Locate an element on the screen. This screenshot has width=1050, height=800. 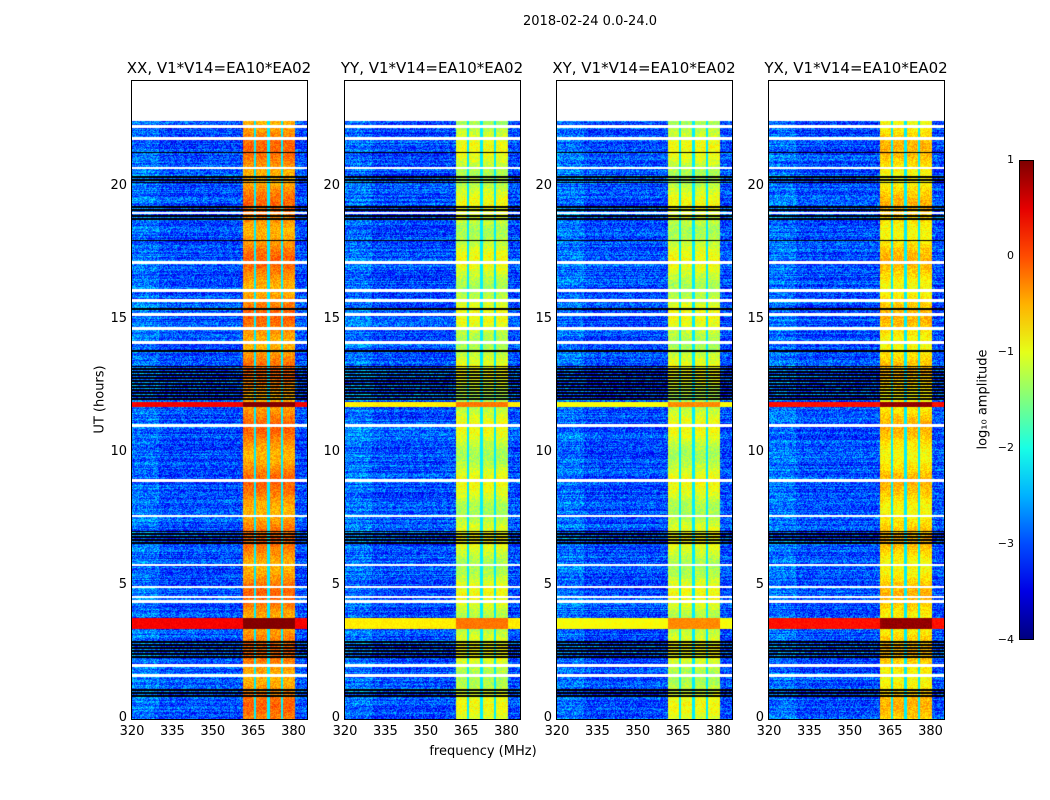
colorbar is located at coordinates (1026, 400).